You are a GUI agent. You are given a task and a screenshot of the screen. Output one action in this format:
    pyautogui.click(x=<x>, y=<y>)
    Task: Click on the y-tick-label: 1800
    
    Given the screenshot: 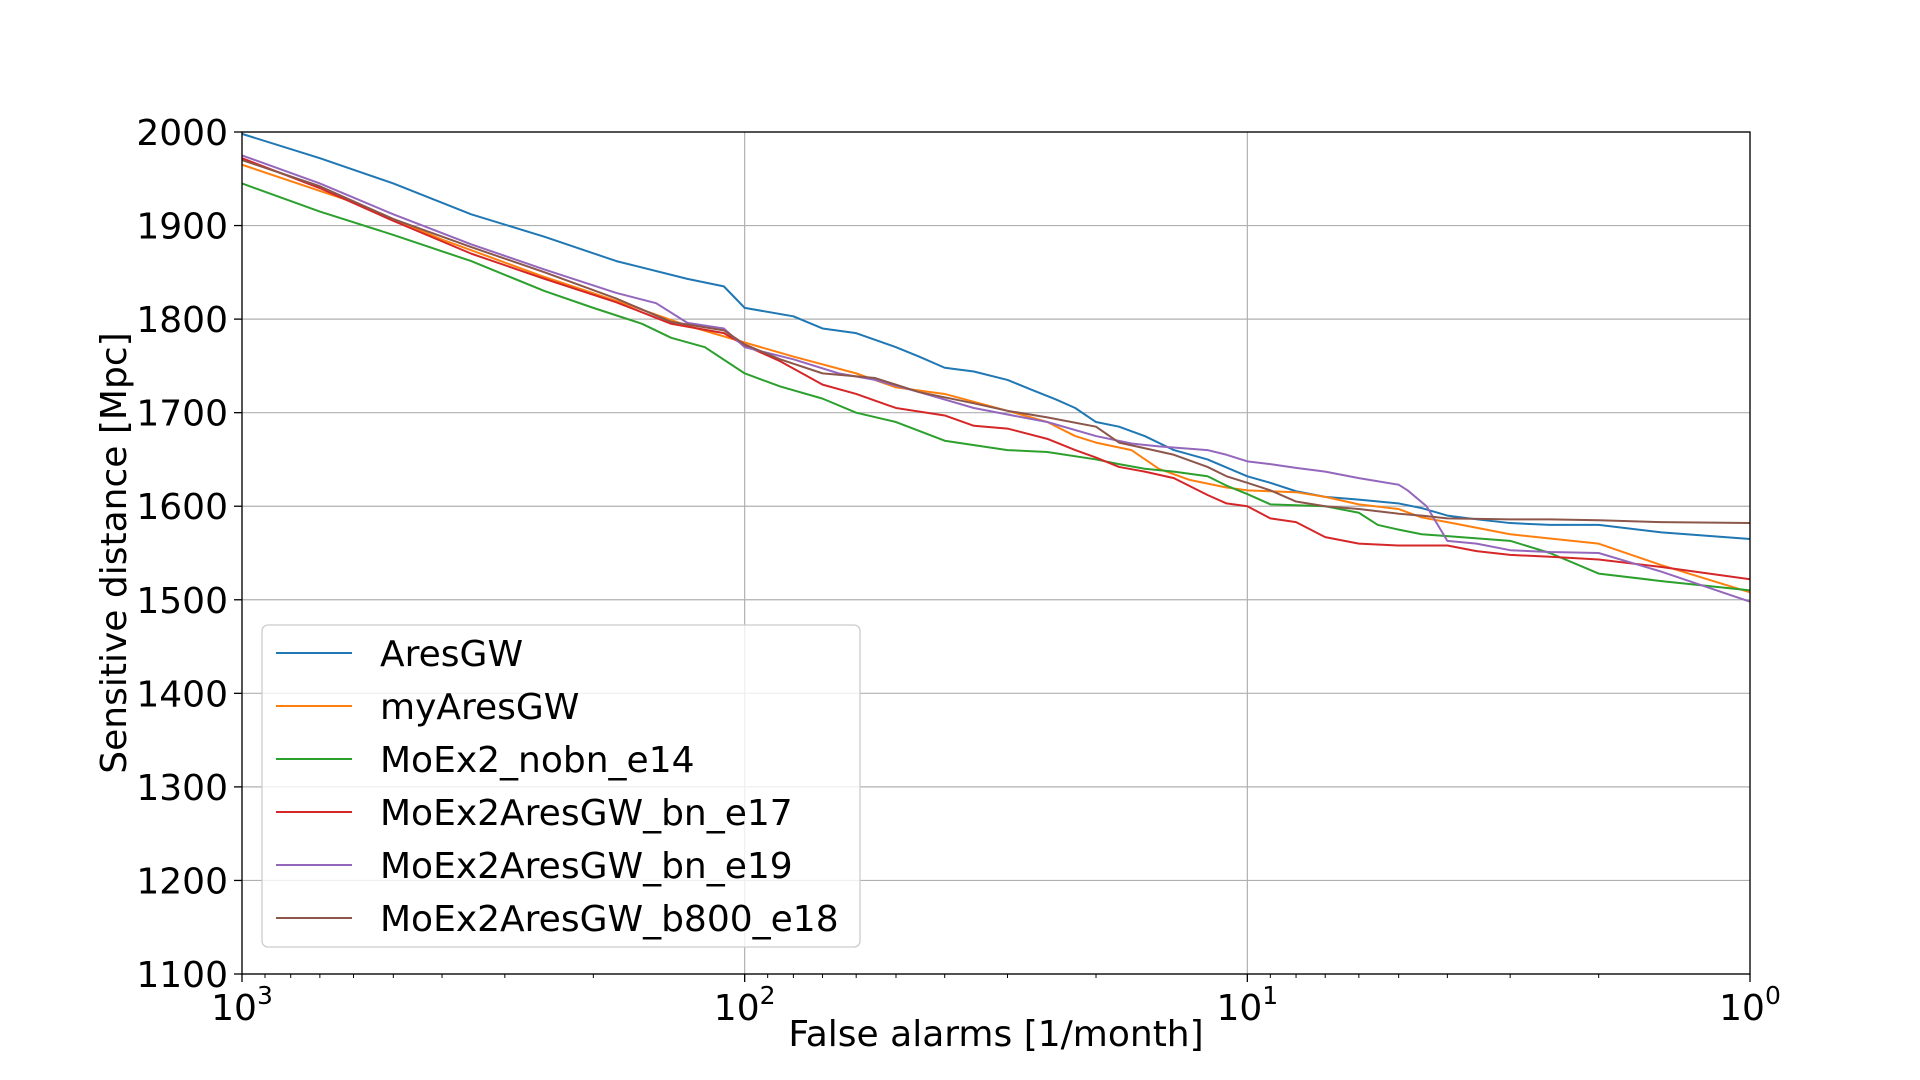 What is the action you would take?
    pyautogui.click(x=182, y=320)
    